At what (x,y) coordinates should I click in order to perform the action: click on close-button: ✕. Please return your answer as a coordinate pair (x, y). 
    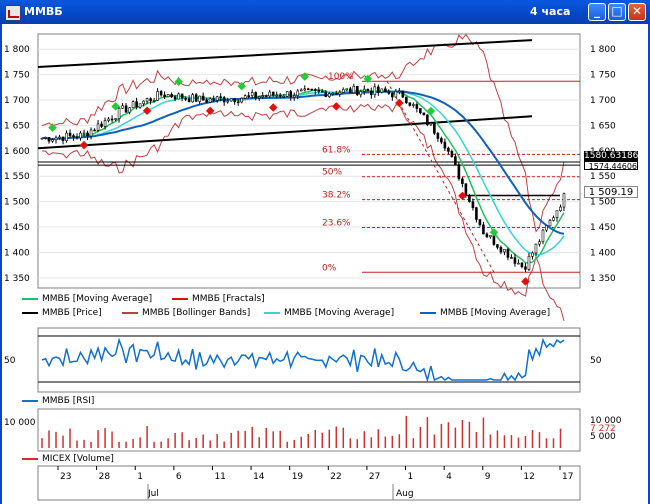
    Looking at the image, I should click on (637, 12).